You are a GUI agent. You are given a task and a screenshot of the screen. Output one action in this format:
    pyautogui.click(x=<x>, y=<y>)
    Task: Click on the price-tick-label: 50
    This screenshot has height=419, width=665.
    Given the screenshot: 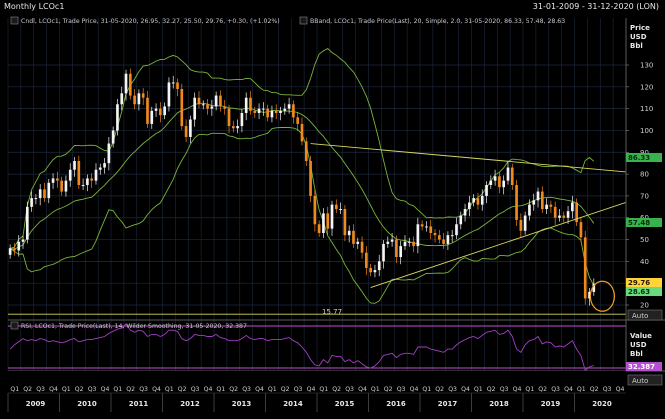 What is the action you would take?
    pyautogui.click(x=644, y=240)
    